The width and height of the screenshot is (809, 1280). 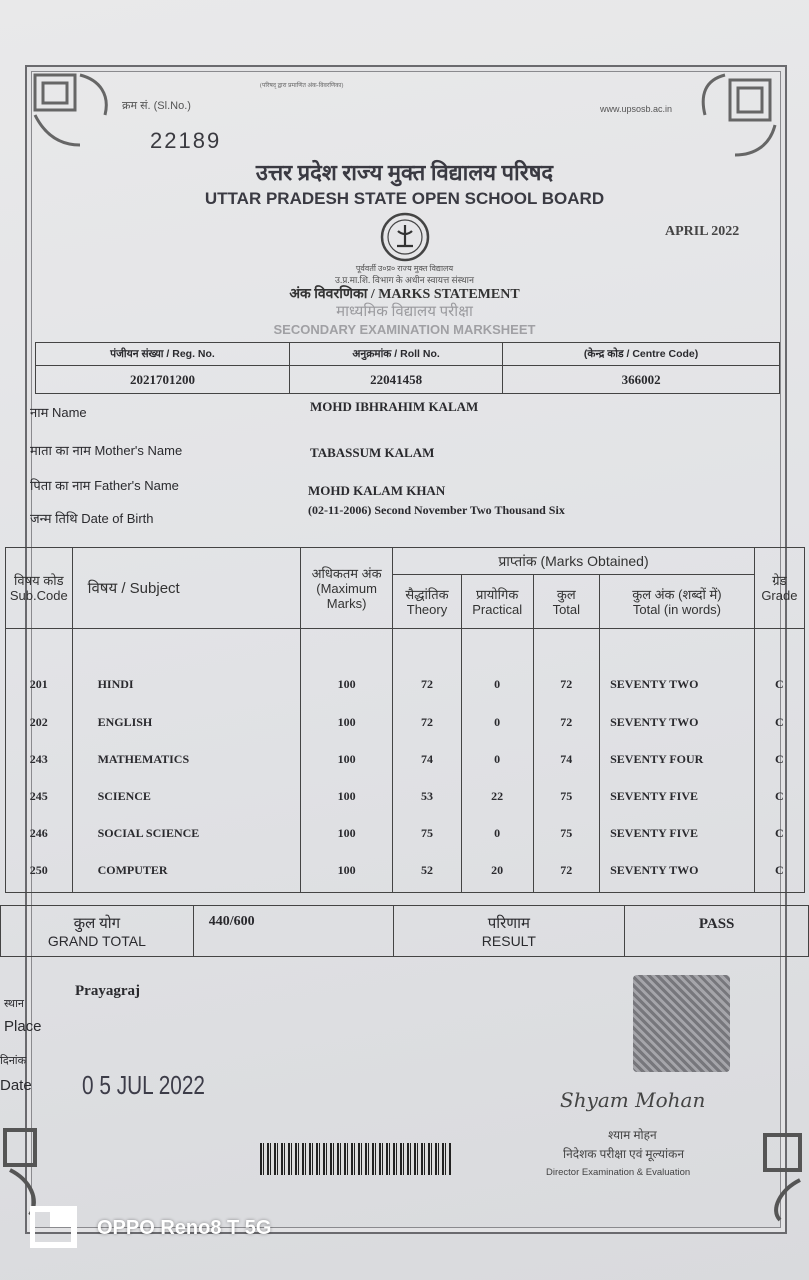 What do you see at coordinates (104, 485) in the screenshot?
I see `father-name-label: पिता का नाम Father's Name` at bounding box center [104, 485].